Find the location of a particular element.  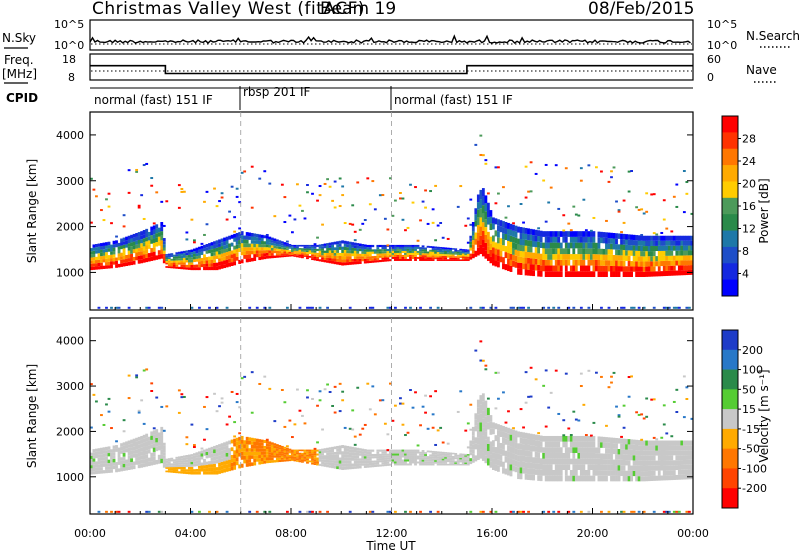

velocity-colorbar-tick-label: 15 is located at coordinates (749, 409).